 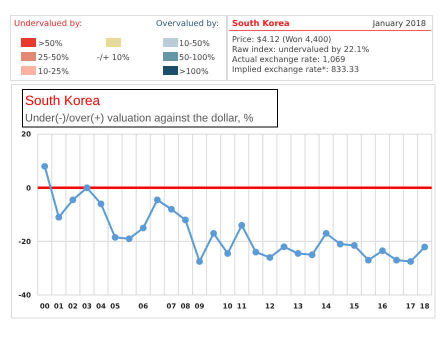 I want to click on category-label: >50%, so click(x=50, y=43).